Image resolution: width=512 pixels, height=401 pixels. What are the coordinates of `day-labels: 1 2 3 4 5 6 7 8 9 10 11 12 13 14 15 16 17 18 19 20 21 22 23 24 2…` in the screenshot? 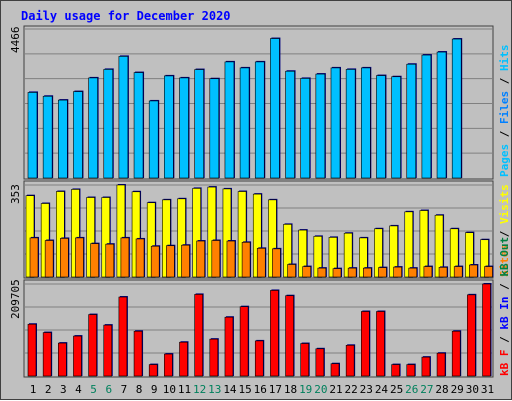 It's located at (262, 389).